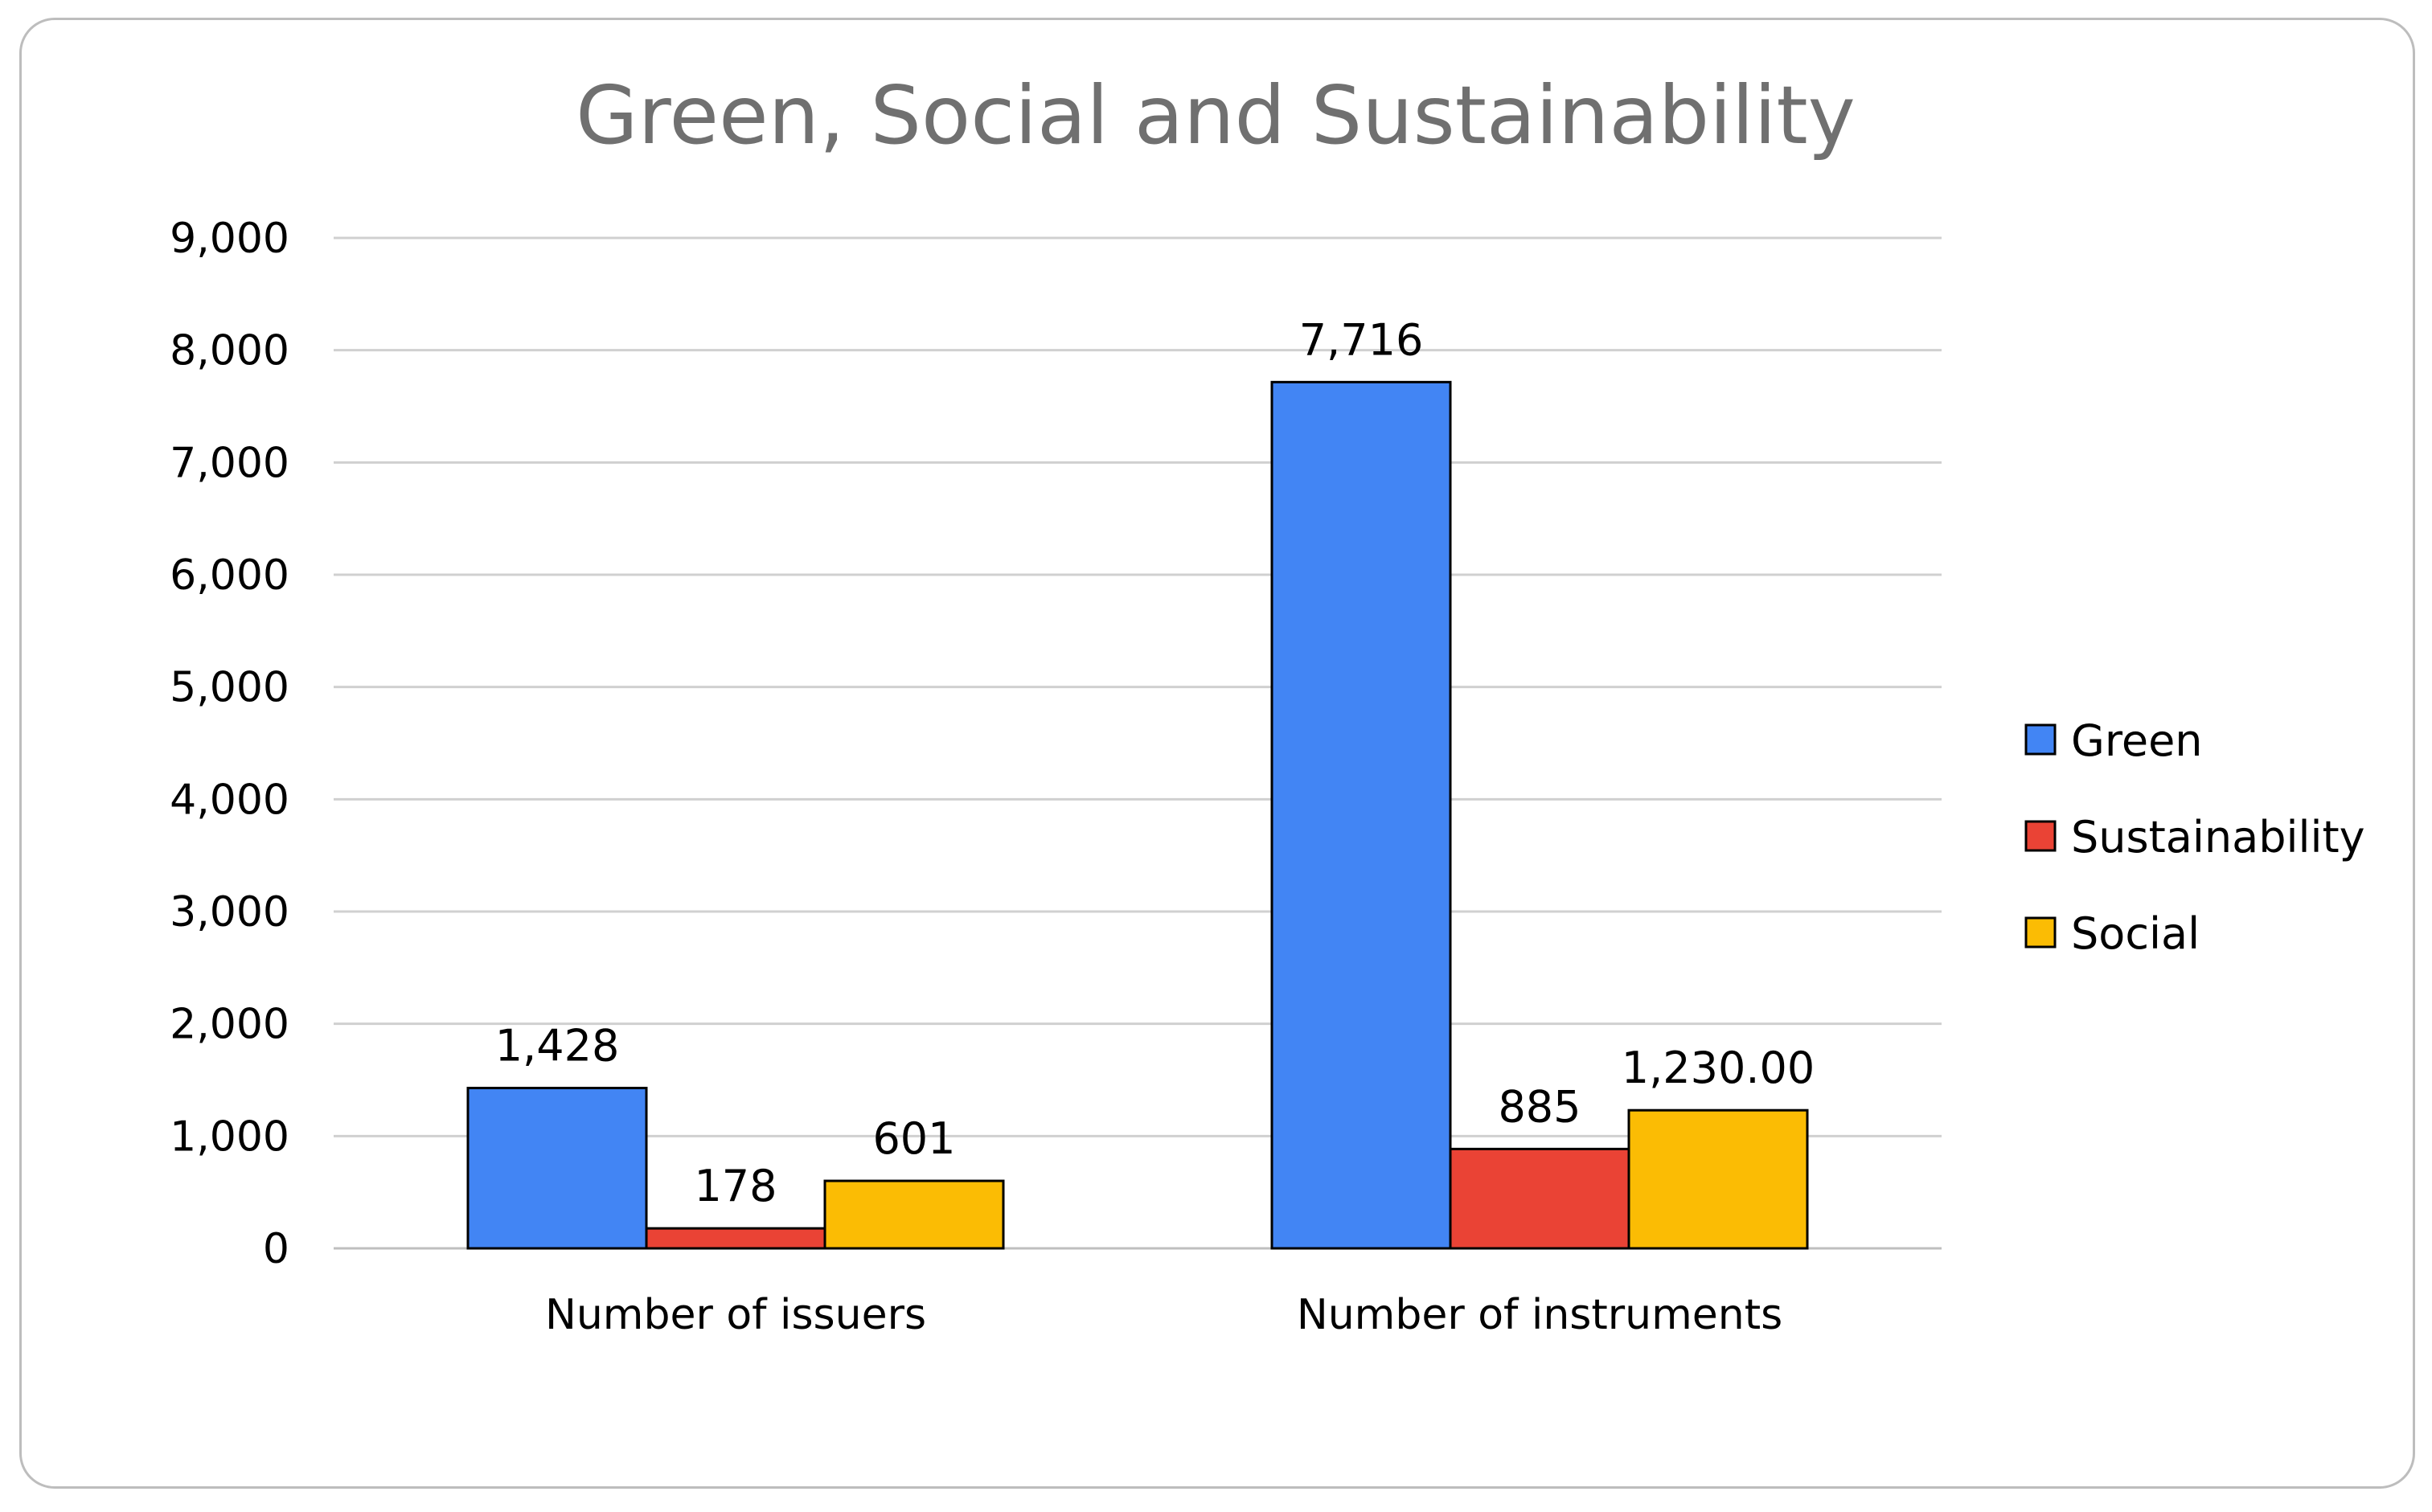 The width and height of the screenshot is (2432, 1512). I want to click on y-tick-label: 6,000, so click(229, 575).